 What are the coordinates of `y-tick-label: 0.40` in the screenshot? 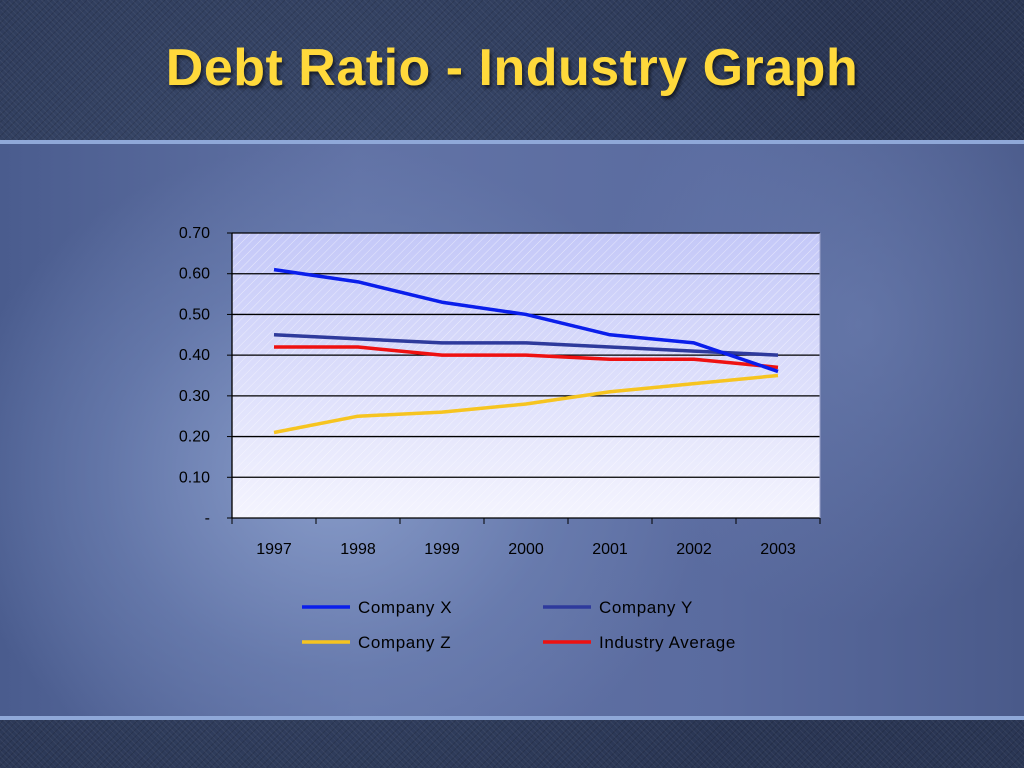 It's located at (194, 355).